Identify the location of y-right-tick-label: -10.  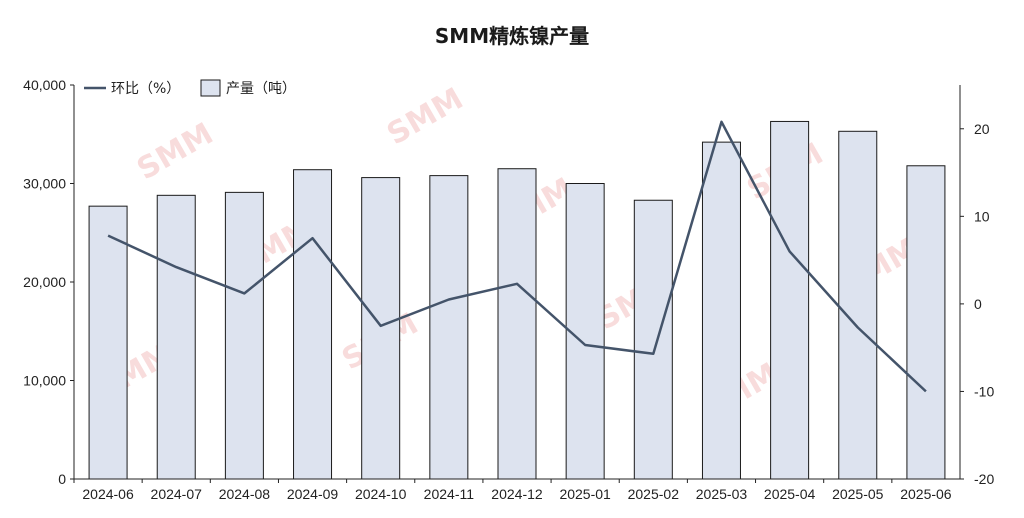
(984, 391).